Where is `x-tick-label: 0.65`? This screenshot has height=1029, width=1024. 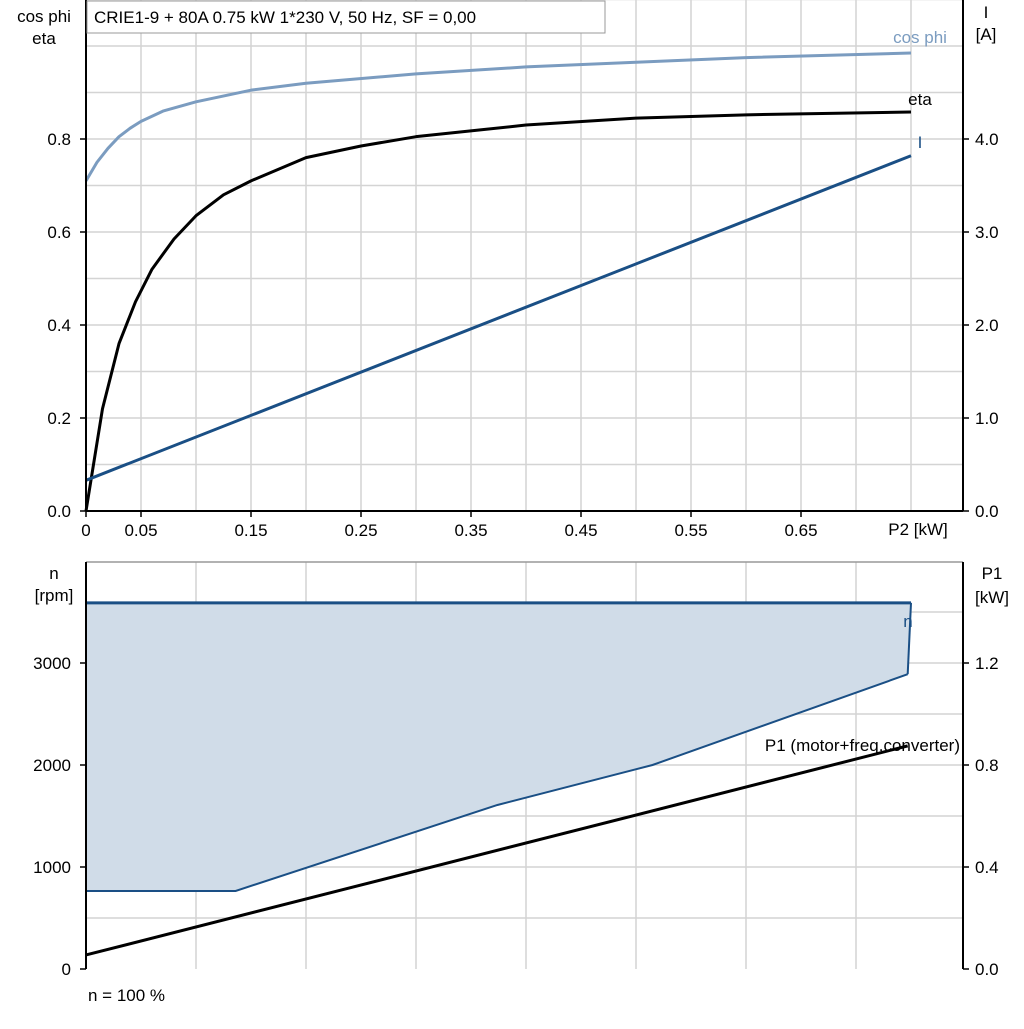 x-tick-label: 0.65 is located at coordinates (800, 530).